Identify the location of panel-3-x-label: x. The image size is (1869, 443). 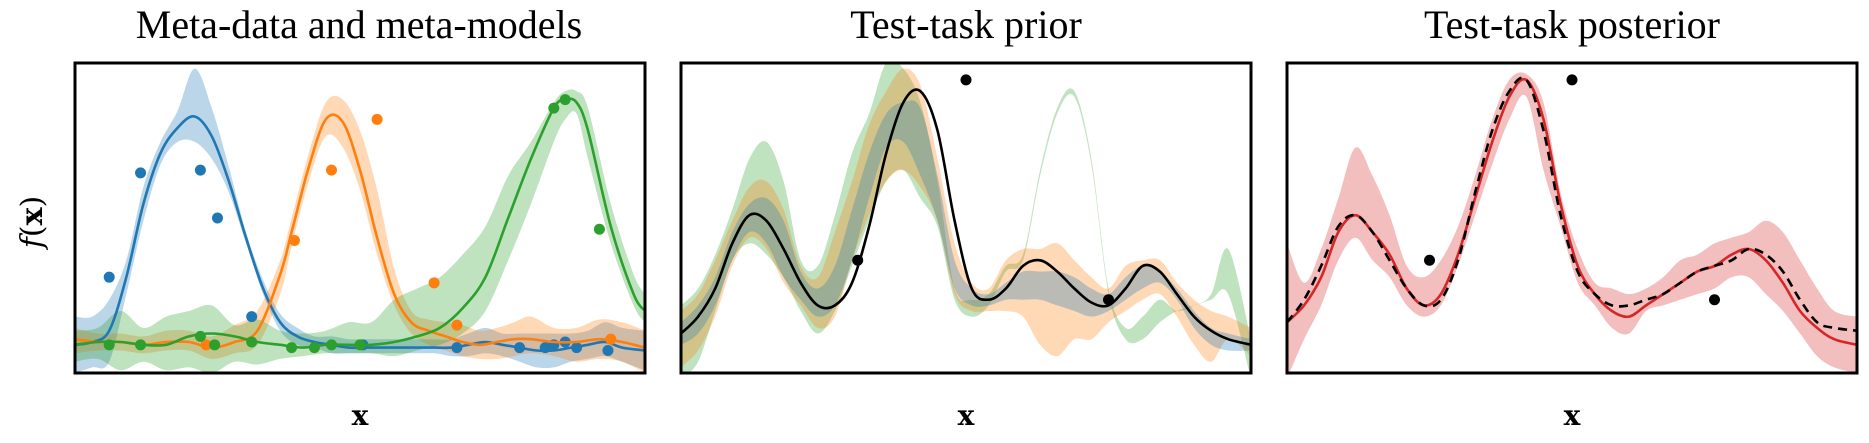
(1572, 415).